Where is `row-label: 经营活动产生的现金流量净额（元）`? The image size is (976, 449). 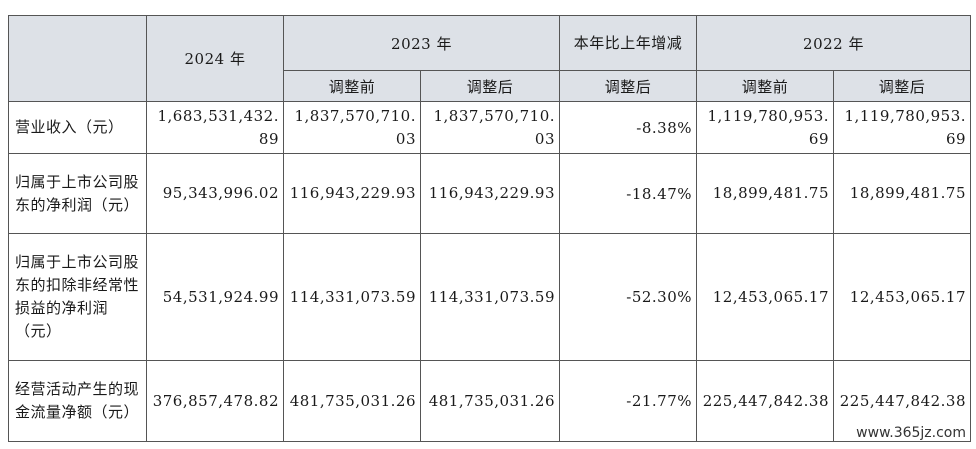
row-label: 经营活动产生的现金流量净额（元） is located at coordinates (77, 401).